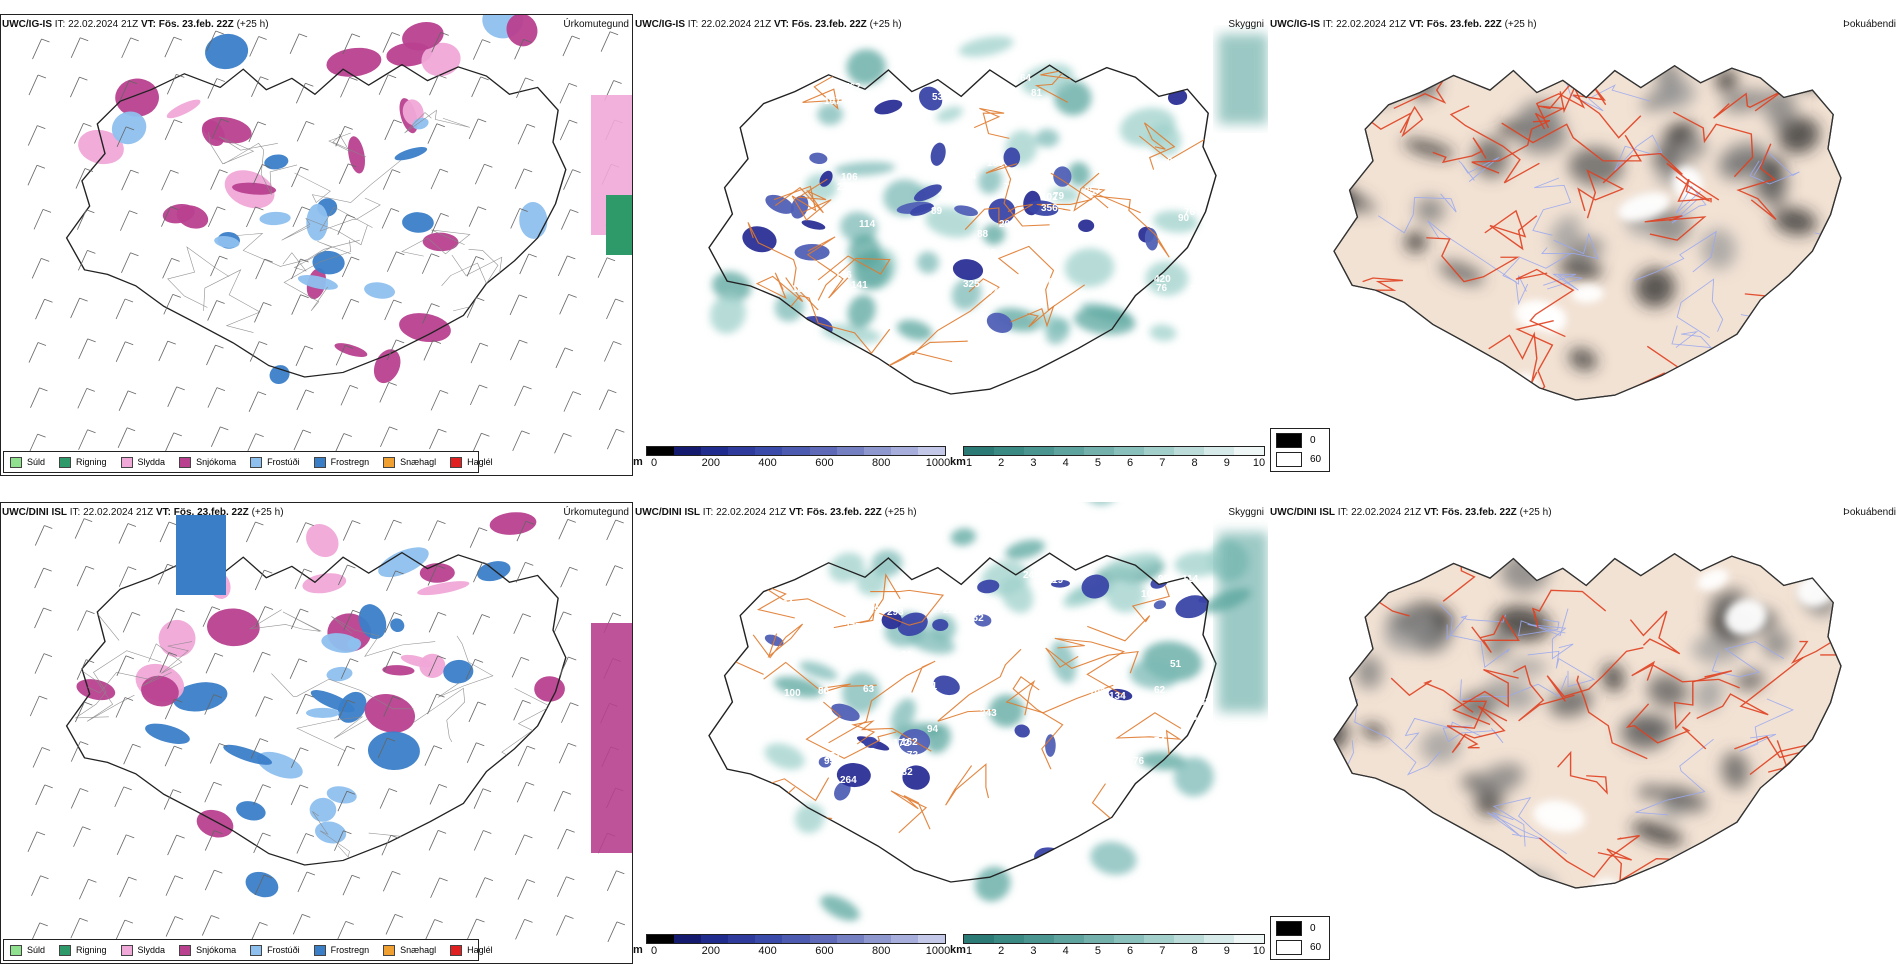 This screenshot has height=964, width=1900. Describe the element at coordinates (781, 168) in the screenshot. I see `cloud-base-value: 52` at that location.